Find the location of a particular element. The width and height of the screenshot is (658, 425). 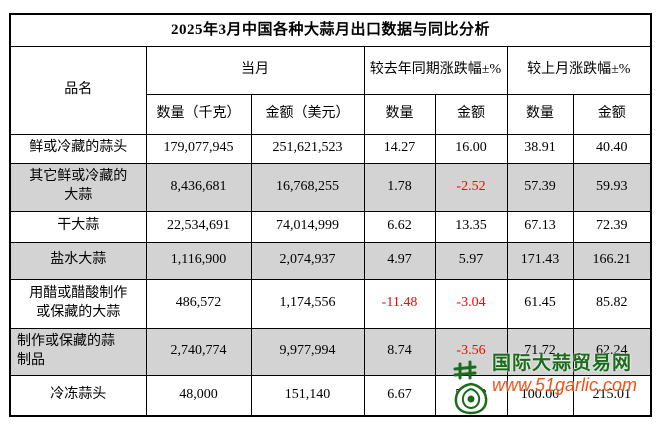

col-header-yoy-qty: 数量 is located at coordinates (399, 114).